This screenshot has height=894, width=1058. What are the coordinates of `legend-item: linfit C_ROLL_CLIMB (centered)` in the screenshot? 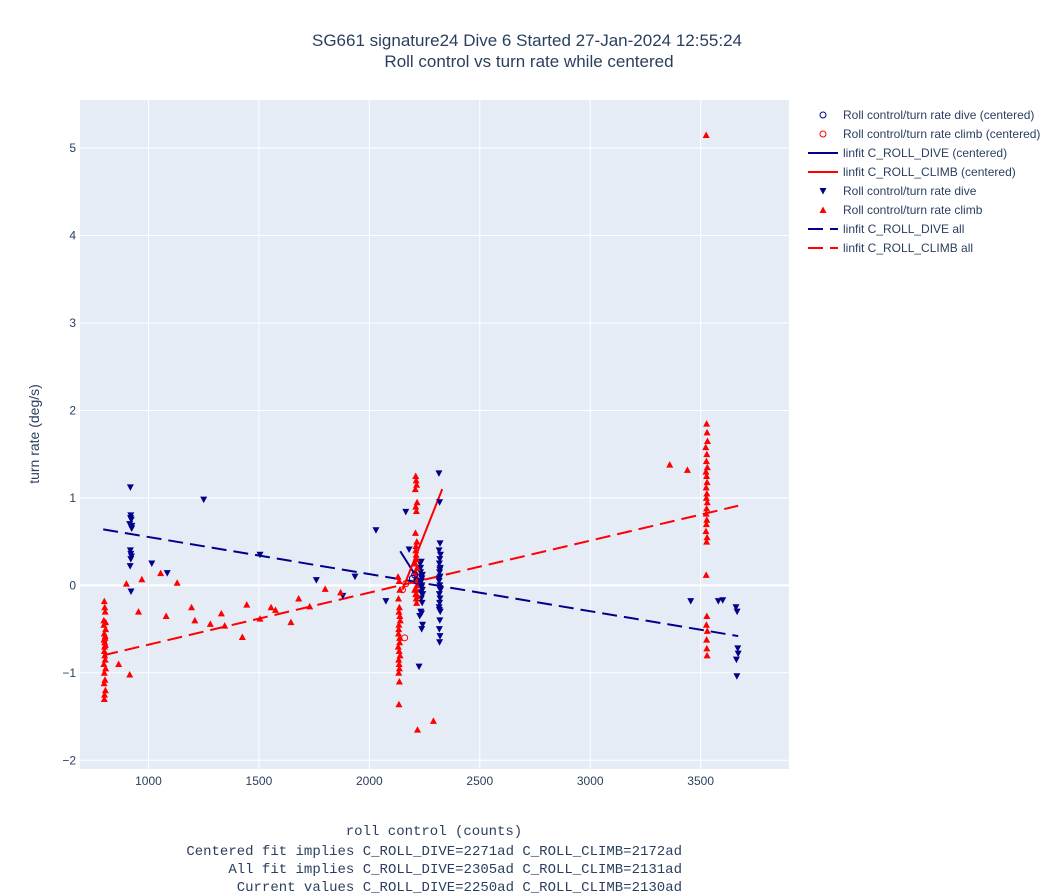 It's located at (912, 172).